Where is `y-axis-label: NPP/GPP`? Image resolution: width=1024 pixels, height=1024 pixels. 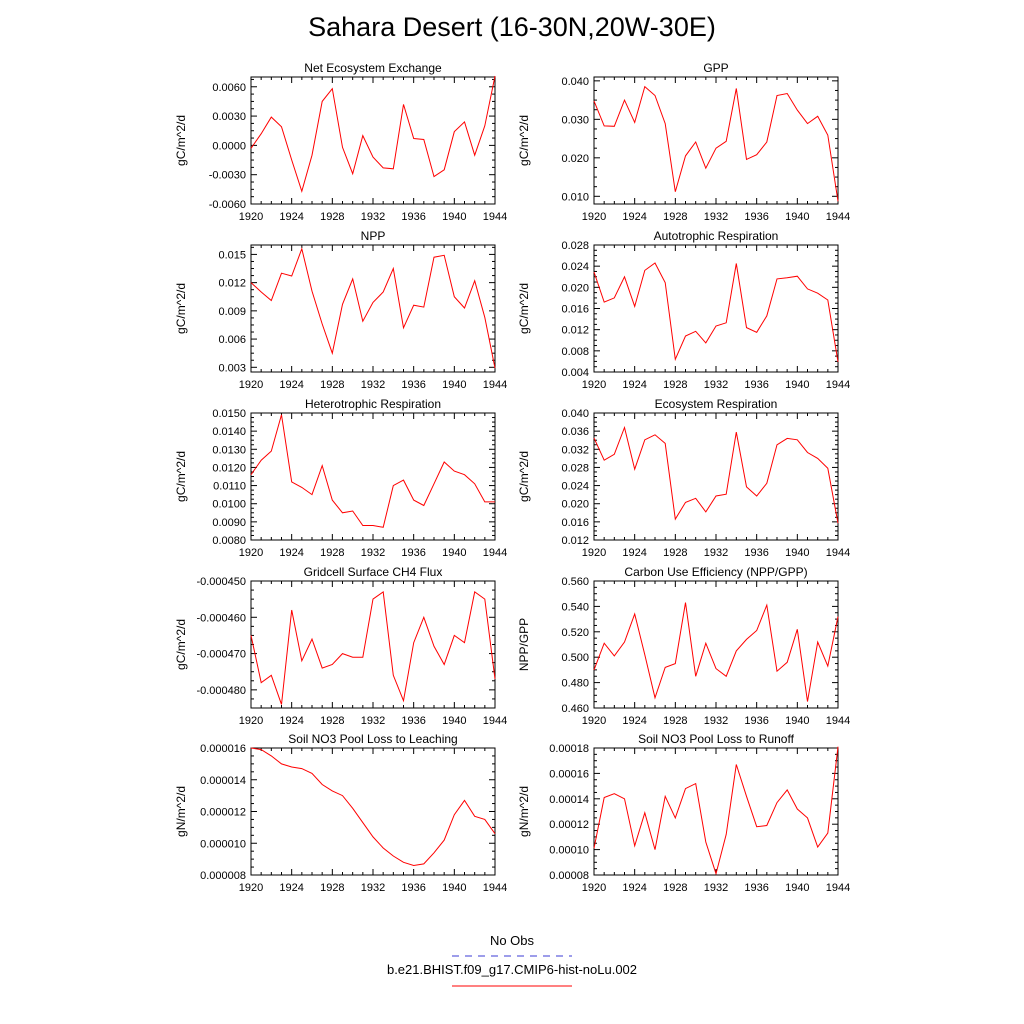
y-axis-label: NPP/GPP is located at coordinates (524, 644).